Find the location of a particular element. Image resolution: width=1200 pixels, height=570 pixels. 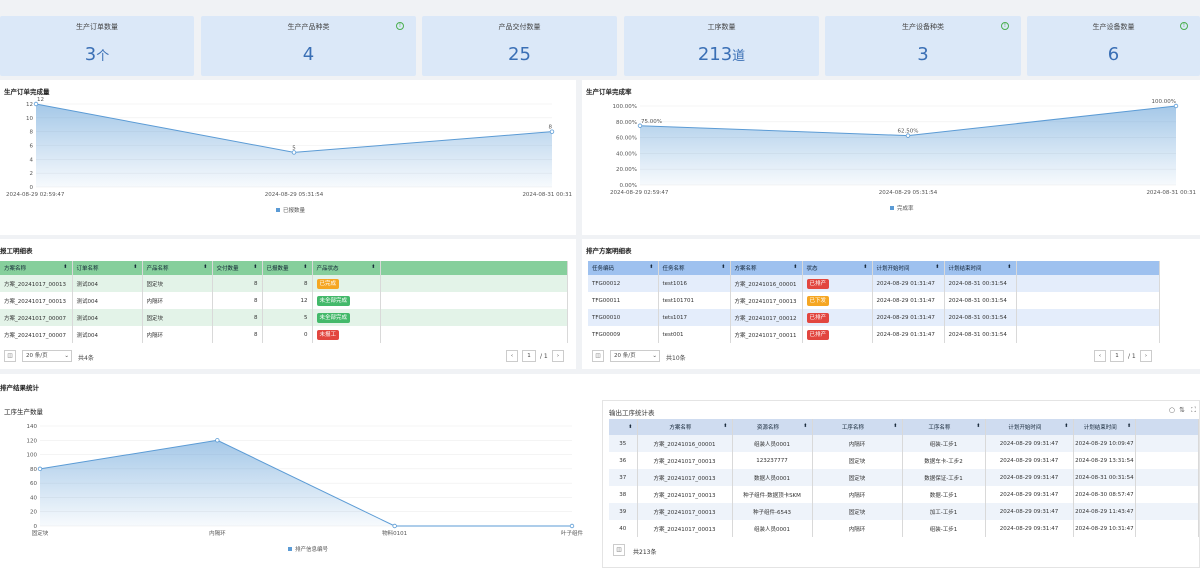

column-header: 产品名称 ⬍ is located at coordinates (177, 268).